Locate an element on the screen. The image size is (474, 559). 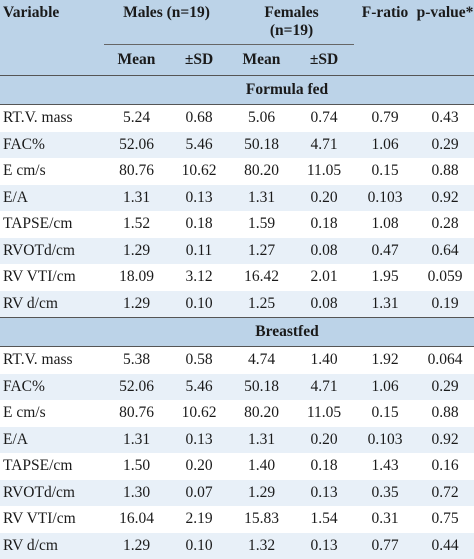
section-header: Breastfed is located at coordinates (237, 332).